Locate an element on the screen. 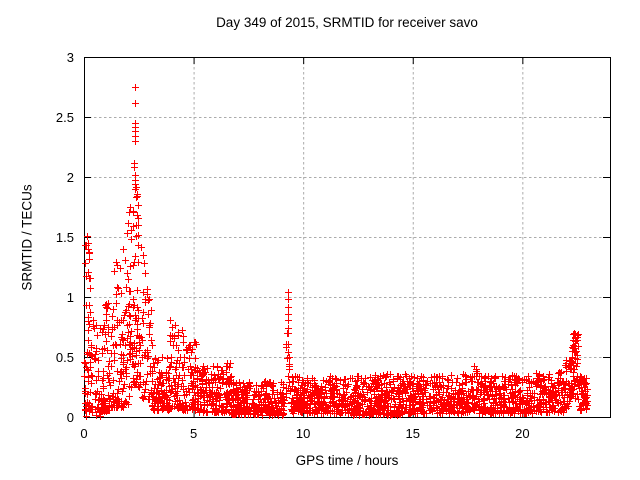 Image resolution: width=640 pixels, height=480 pixels. y-tick-label: 3 is located at coordinates (70, 57).